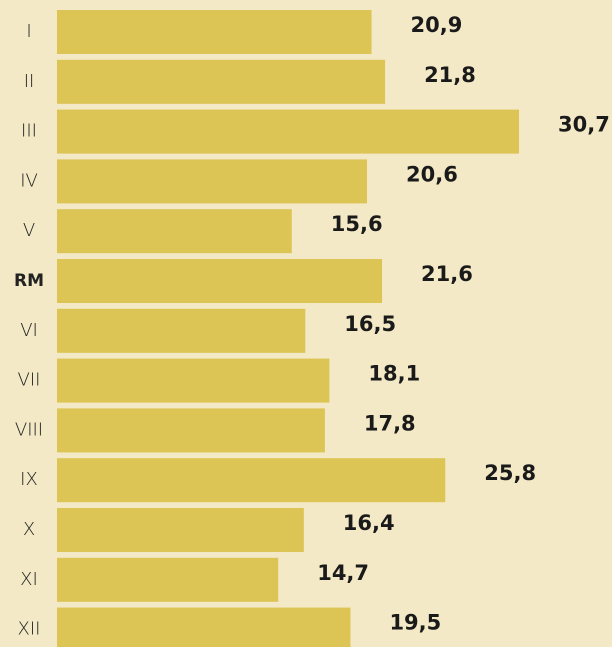  Describe the element at coordinates (343, 573) in the screenshot. I see `value-label: 14,7` at that location.